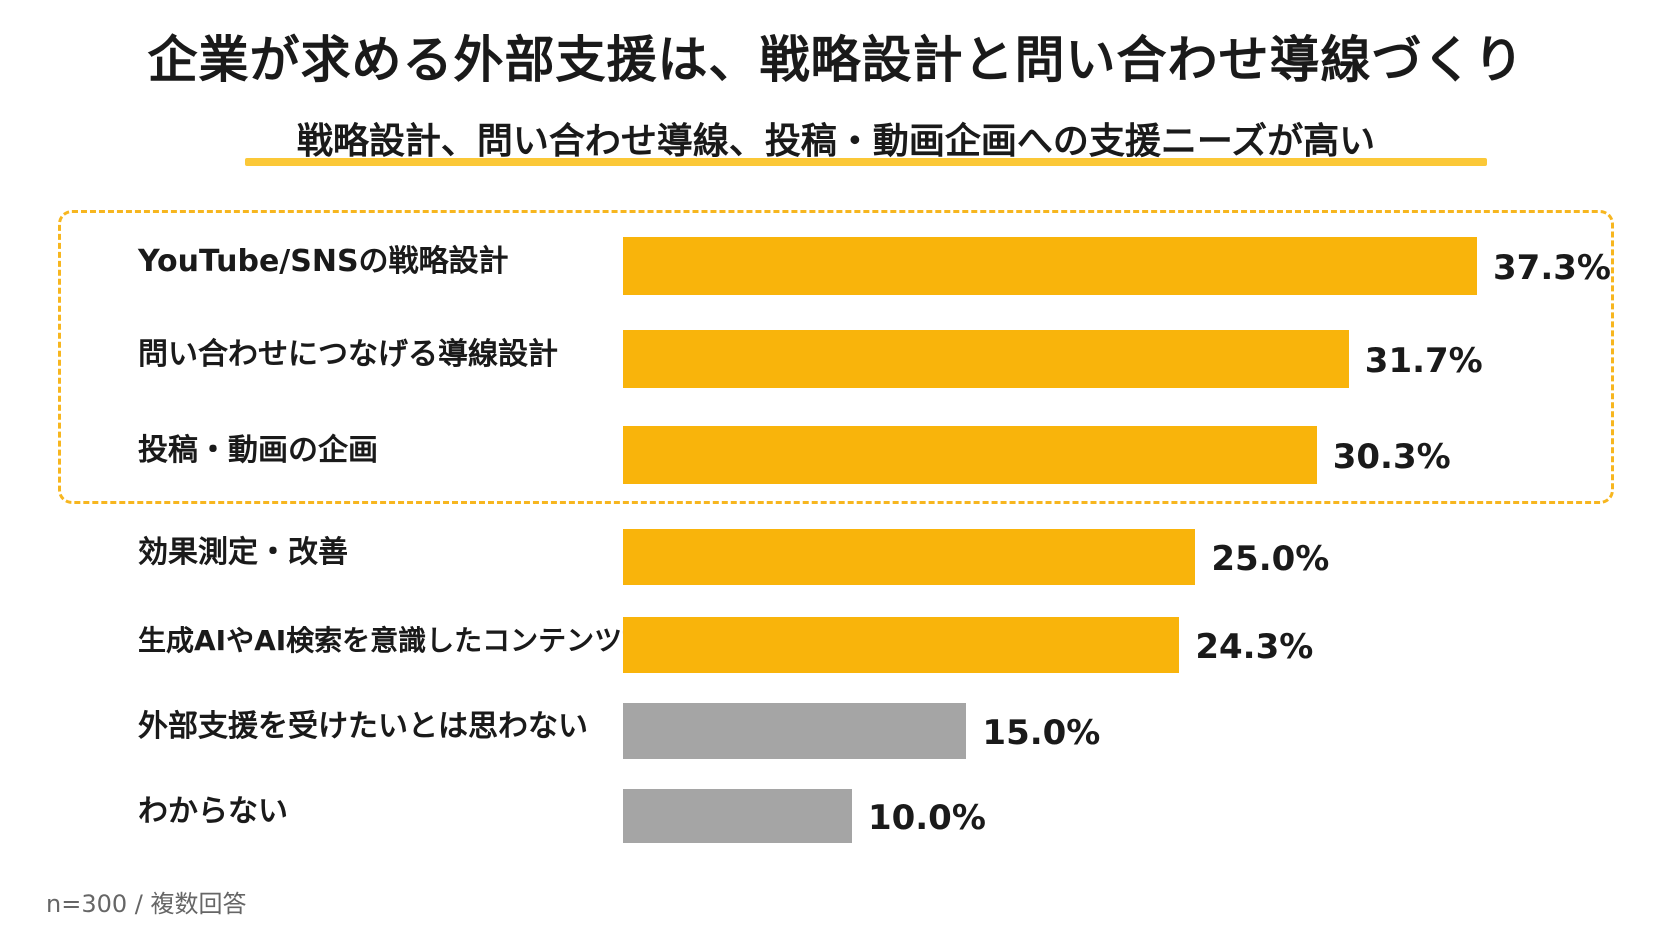 The height and width of the screenshot is (941, 1672). Describe the element at coordinates (1270, 559) in the screenshot. I see `value-label: 25.0%` at that location.